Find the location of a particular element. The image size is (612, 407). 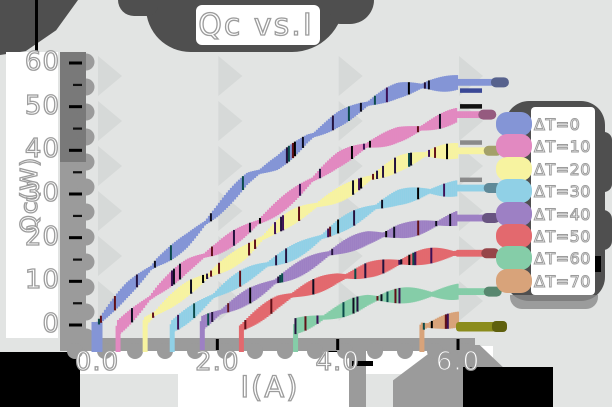

y-tick-label: 0 is located at coordinates (51, 323).